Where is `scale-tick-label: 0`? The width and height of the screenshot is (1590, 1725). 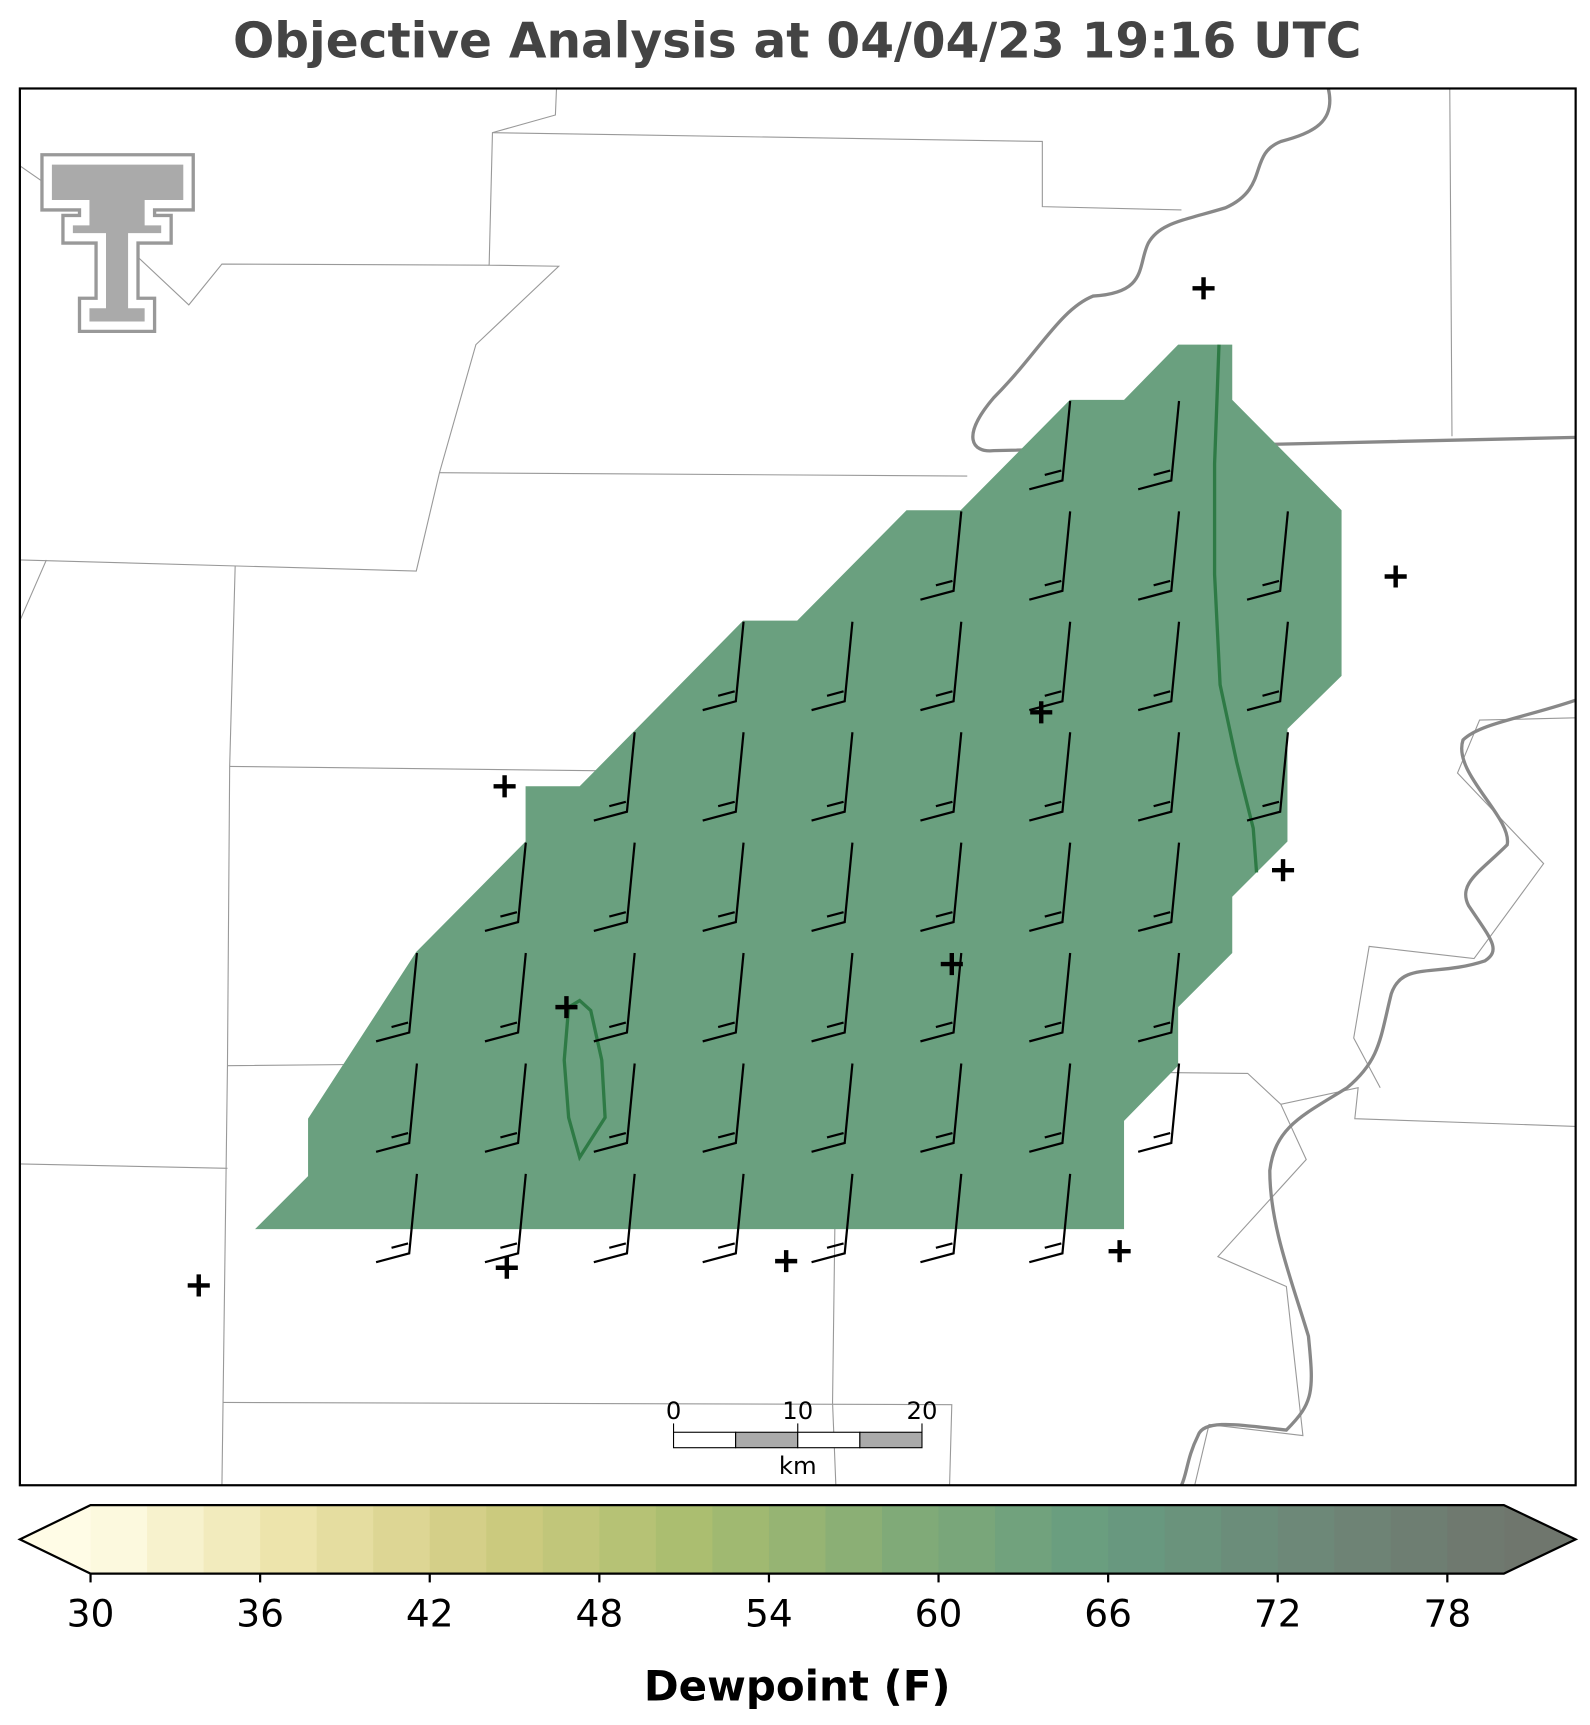
scale-tick-label: 0 is located at coordinates (673, 1410).